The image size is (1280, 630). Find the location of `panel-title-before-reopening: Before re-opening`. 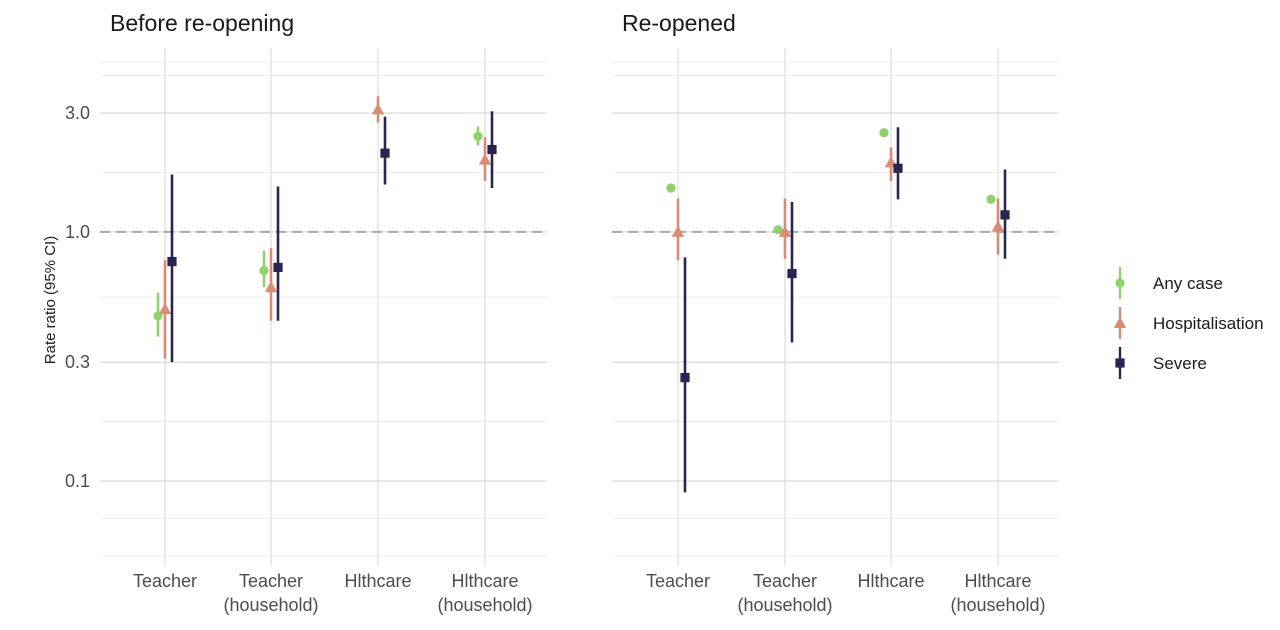

panel-title-before-reopening: Before re-opening is located at coordinates (202, 23).